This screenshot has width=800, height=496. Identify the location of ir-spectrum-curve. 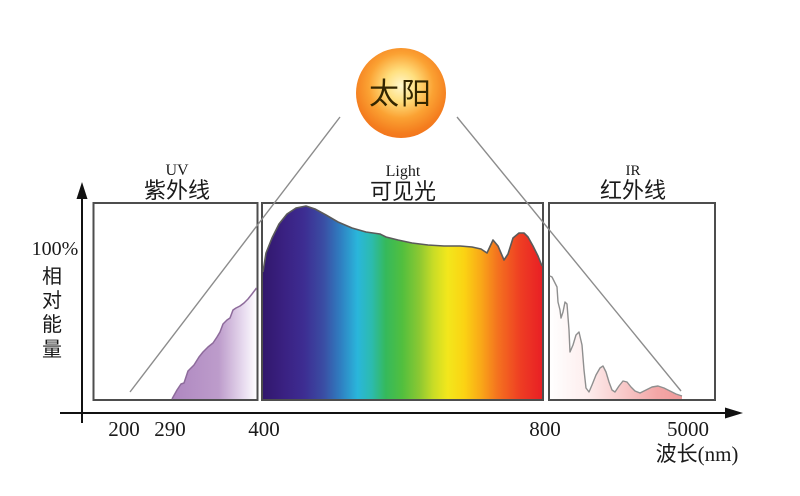
(616, 336).